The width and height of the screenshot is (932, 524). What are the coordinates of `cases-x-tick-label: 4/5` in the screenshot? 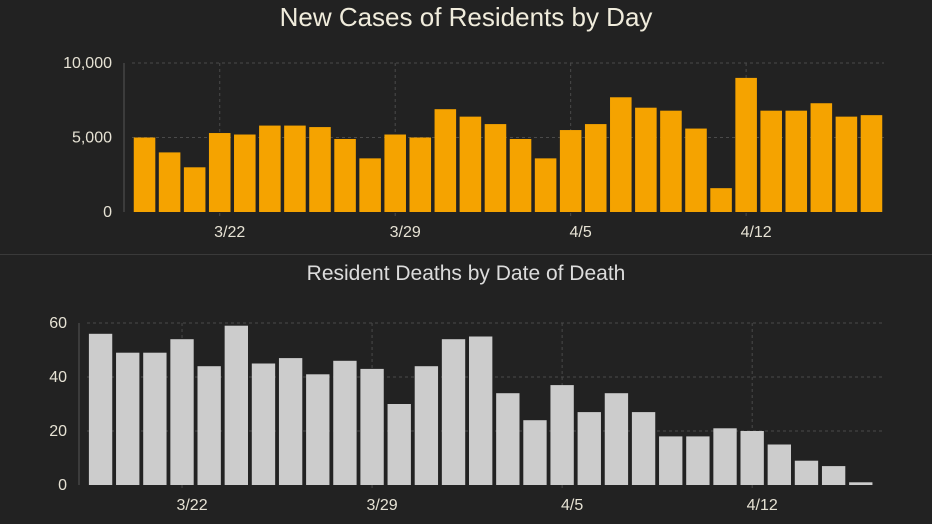 It's located at (581, 232).